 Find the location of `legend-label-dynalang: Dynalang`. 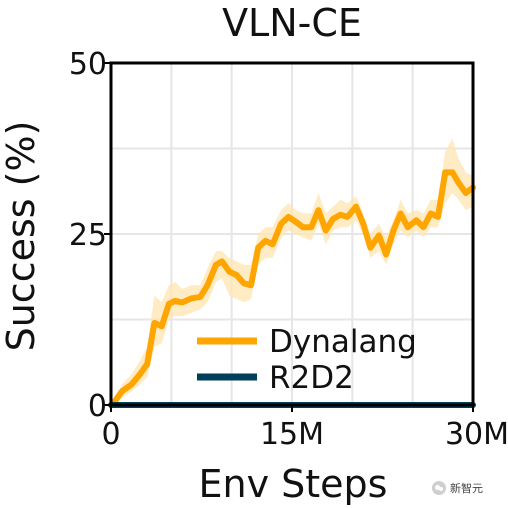

legend-label-dynalang: Dynalang is located at coordinates (343, 342).